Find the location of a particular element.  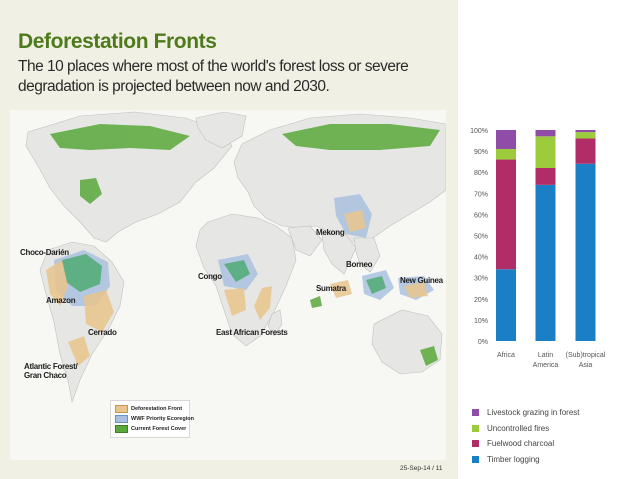

x-tick-label: (Sub)tropical is located at coordinates (586, 355).